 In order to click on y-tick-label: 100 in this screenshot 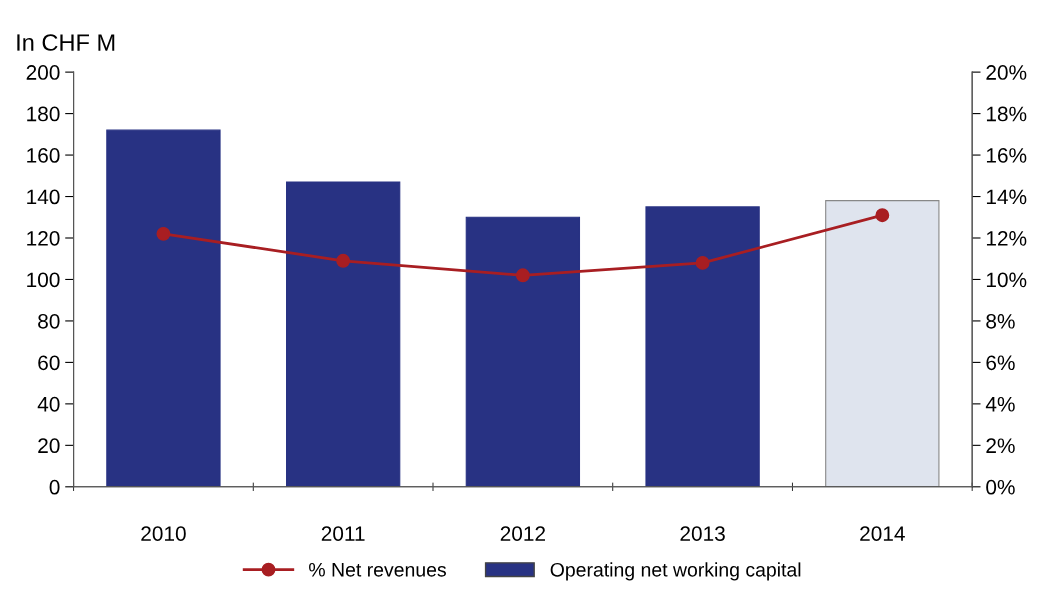, I will do `click(43, 280)`.